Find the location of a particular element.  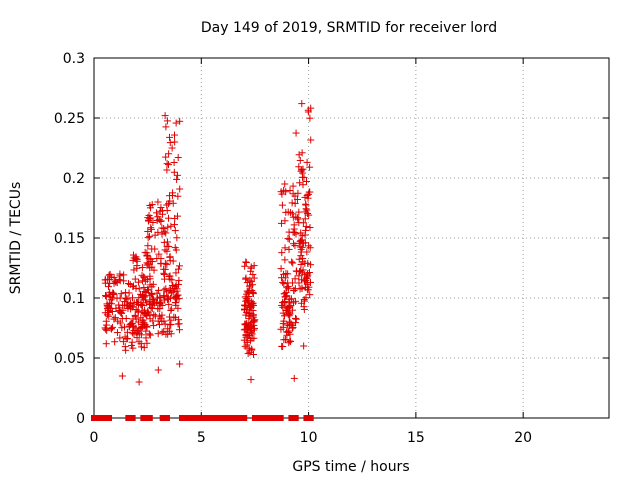

y-tick-label: 0.1 is located at coordinates (74, 299).